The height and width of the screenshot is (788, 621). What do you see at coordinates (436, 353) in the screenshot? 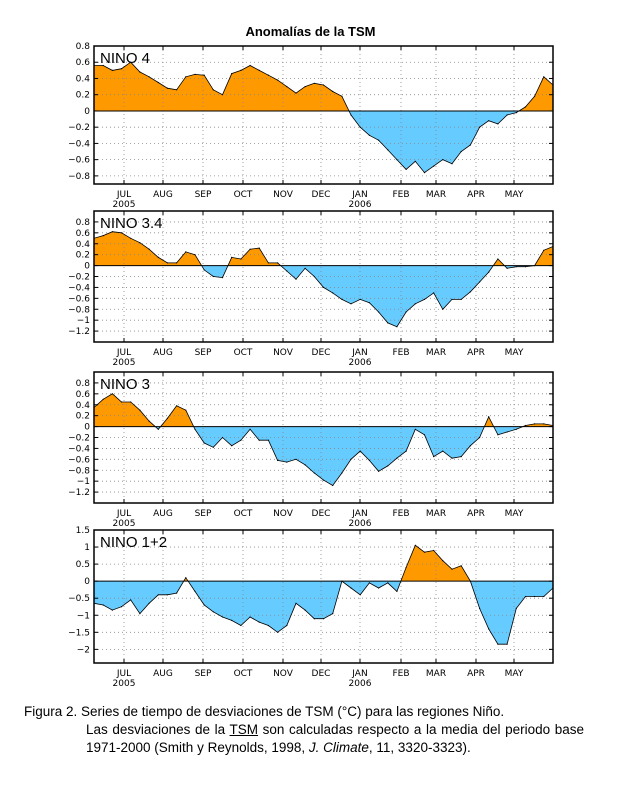
I see `x-tick-label: MAR` at bounding box center [436, 353].